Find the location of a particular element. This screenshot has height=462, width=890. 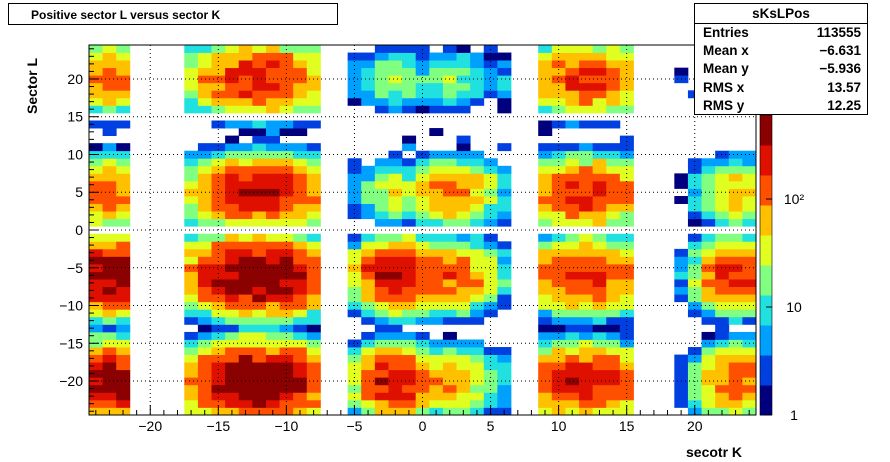

stats-key: RMS x is located at coordinates (724, 87).